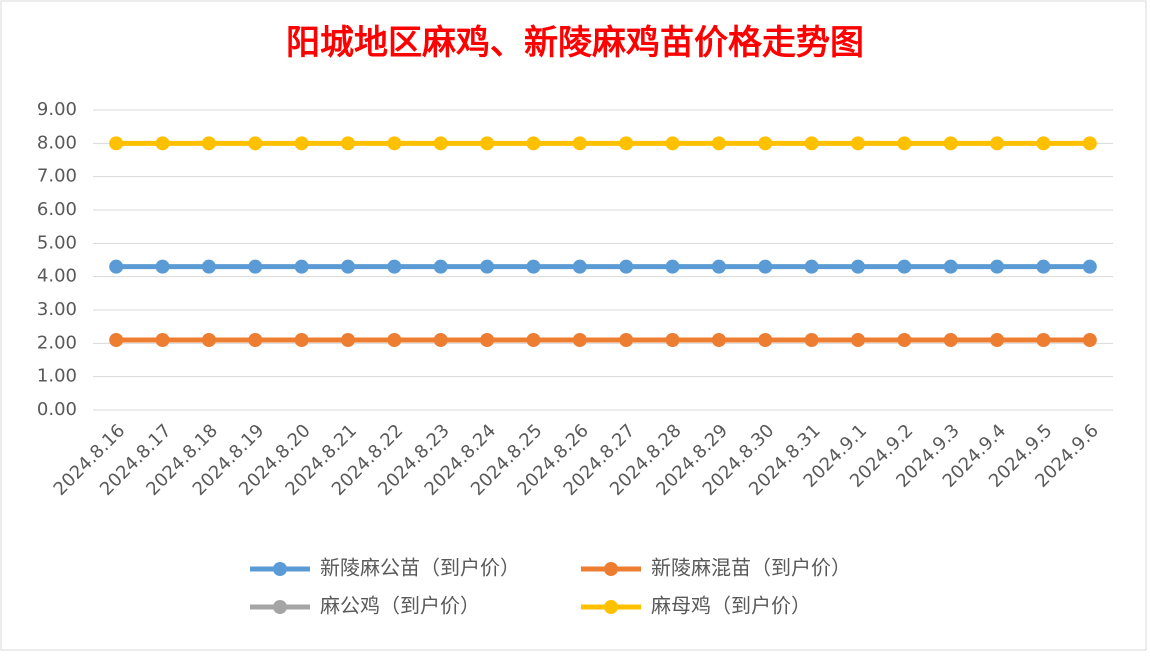 The image size is (1150, 659). Describe the element at coordinates (57, 376) in the screenshot. I see `y-tick-label: 1.00` at that location.